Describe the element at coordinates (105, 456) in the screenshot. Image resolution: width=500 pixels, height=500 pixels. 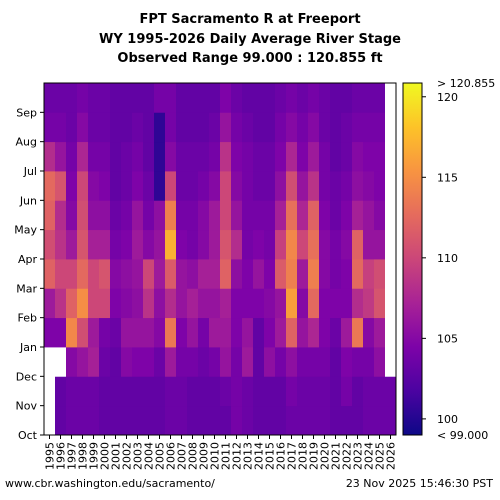
I see `x-tick-label: 2000` at that location.